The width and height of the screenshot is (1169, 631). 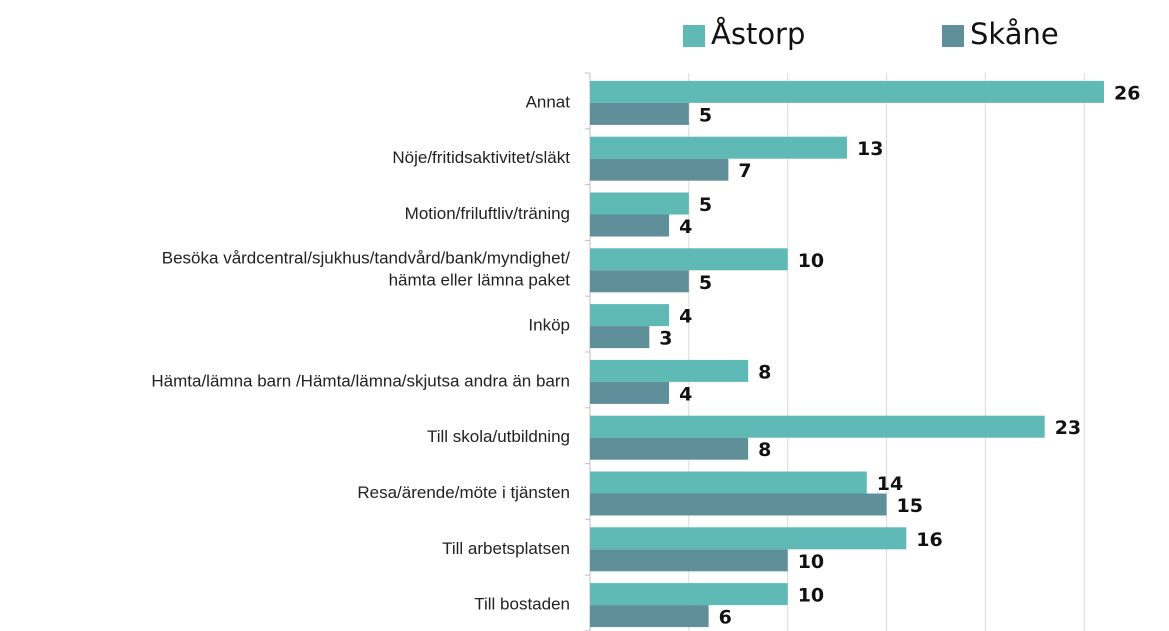 I want to click on value-label: 6, so click(x=725, y=618).